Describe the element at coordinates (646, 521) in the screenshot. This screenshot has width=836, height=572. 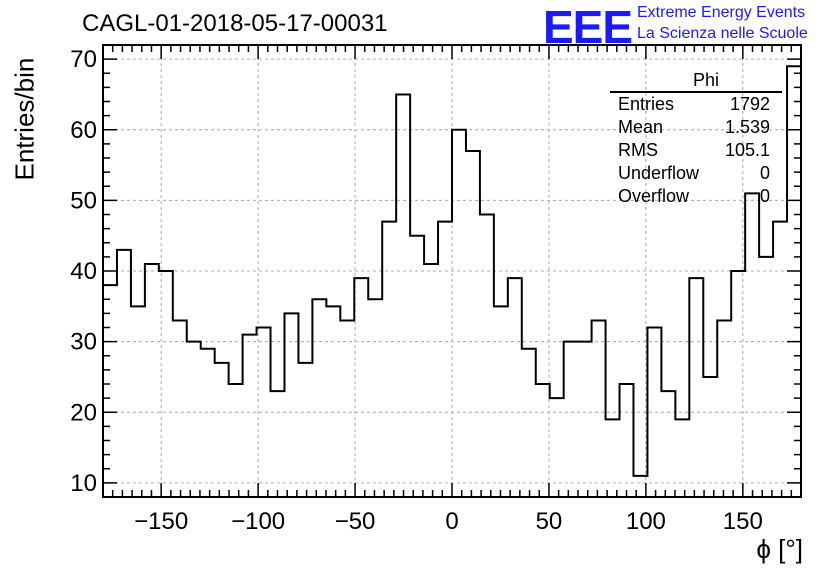
I see `x-tick-label: 100` at that location.